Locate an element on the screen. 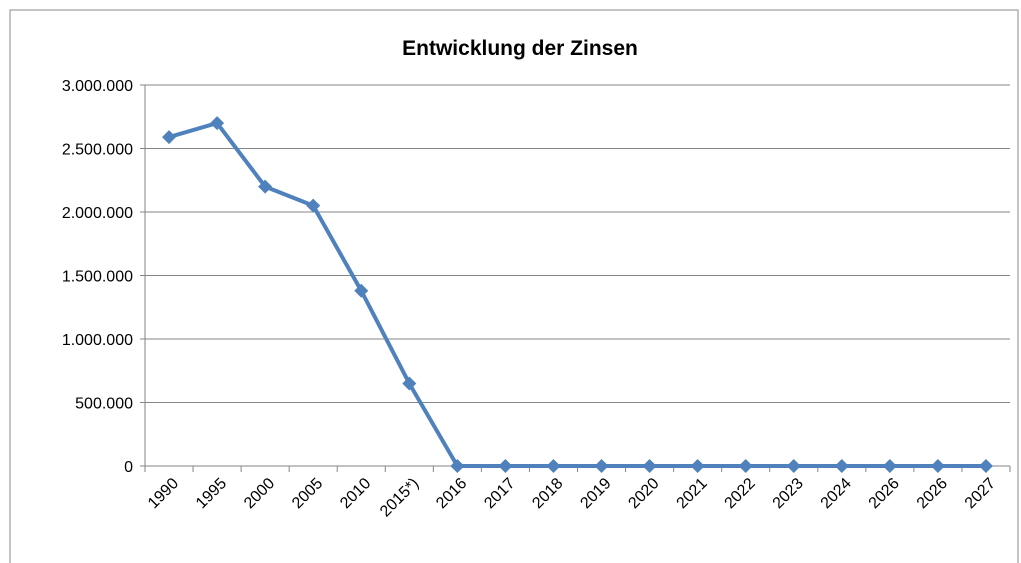 Image resolution: width=1021 pixels, height=563 pixels. x-tick-label: 2016 is located at coordinates (451, 493).